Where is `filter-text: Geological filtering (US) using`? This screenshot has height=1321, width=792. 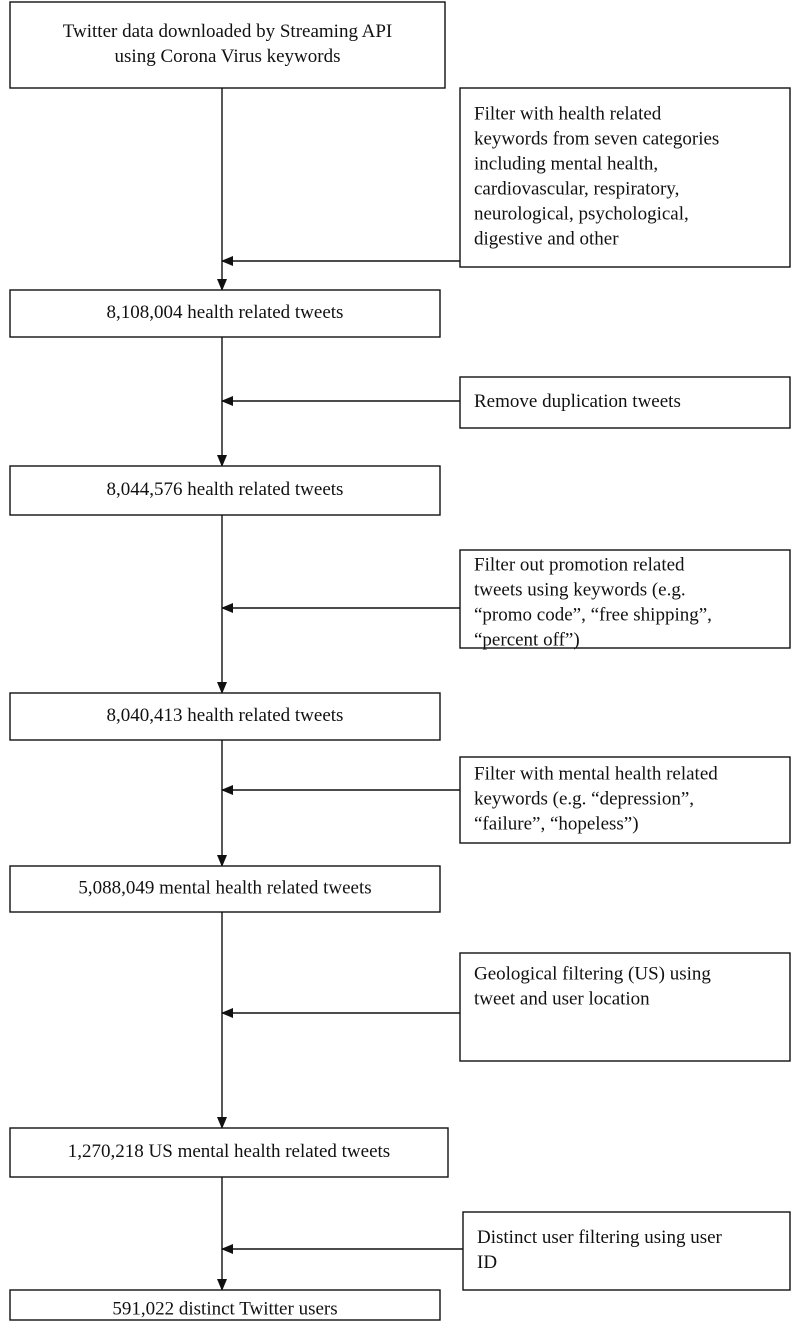
filter-text: Geological filtering (US) using is located at coordinates (592, 973).